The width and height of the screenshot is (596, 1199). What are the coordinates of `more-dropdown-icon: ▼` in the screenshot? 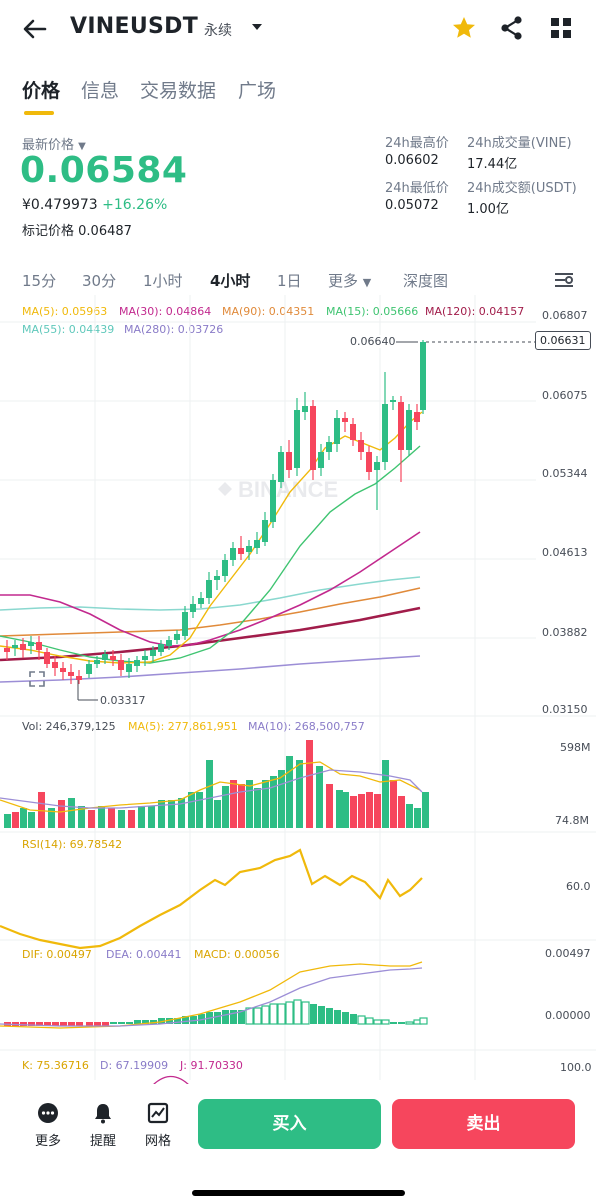 It's located at (367, 282).